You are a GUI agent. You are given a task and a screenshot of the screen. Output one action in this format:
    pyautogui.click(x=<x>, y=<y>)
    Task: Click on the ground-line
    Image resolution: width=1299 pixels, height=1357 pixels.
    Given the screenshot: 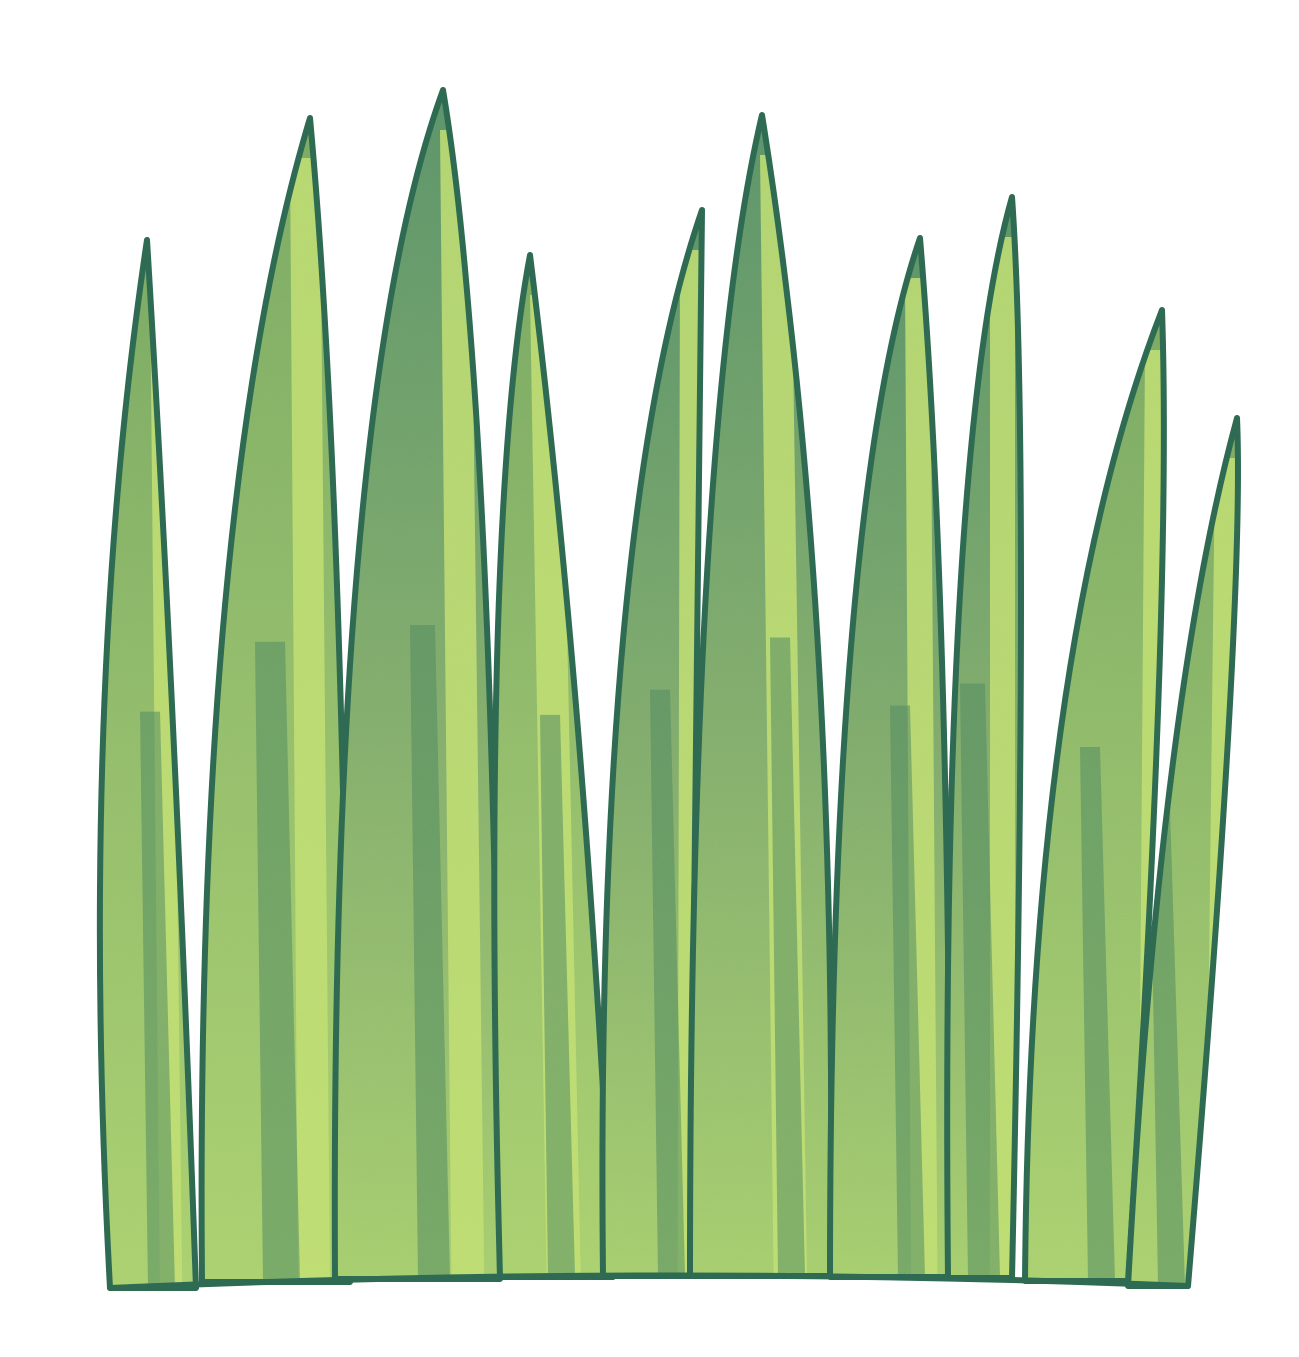 What is the action you would take?
    pyautogui.click(x=649, y=1281)
    